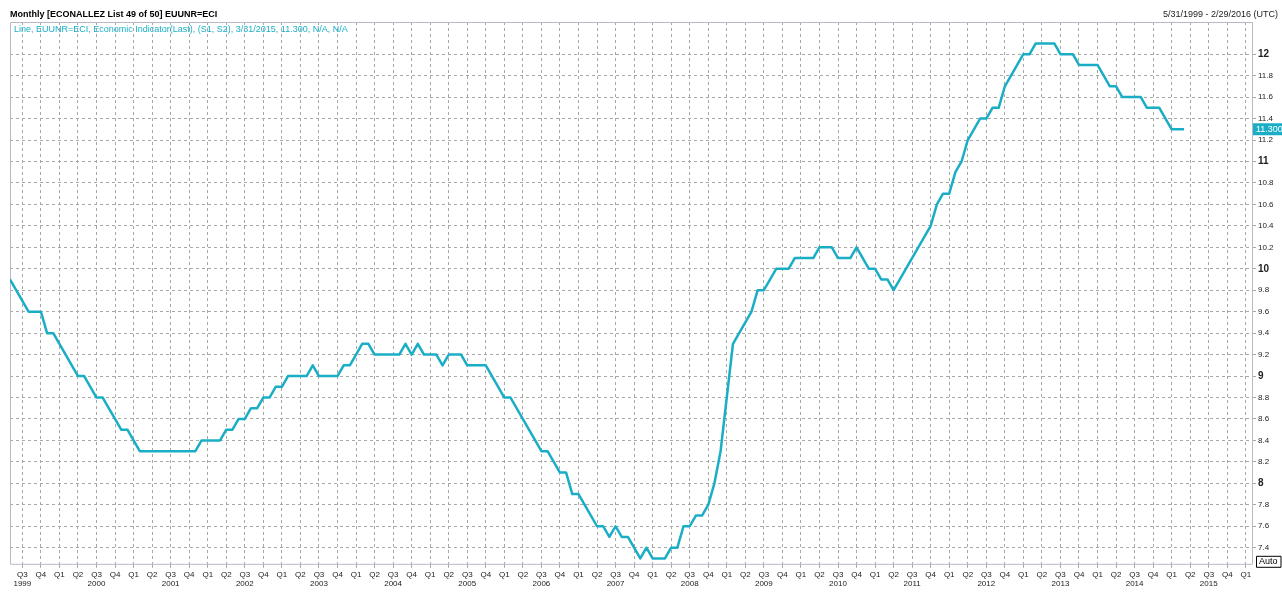 This screenshot has height=593, width=1282. What do you see at coordinates (1264, 354) in the screenshot?
I see `y-tick-label: 9.2` at bounding box center [1264, 354].